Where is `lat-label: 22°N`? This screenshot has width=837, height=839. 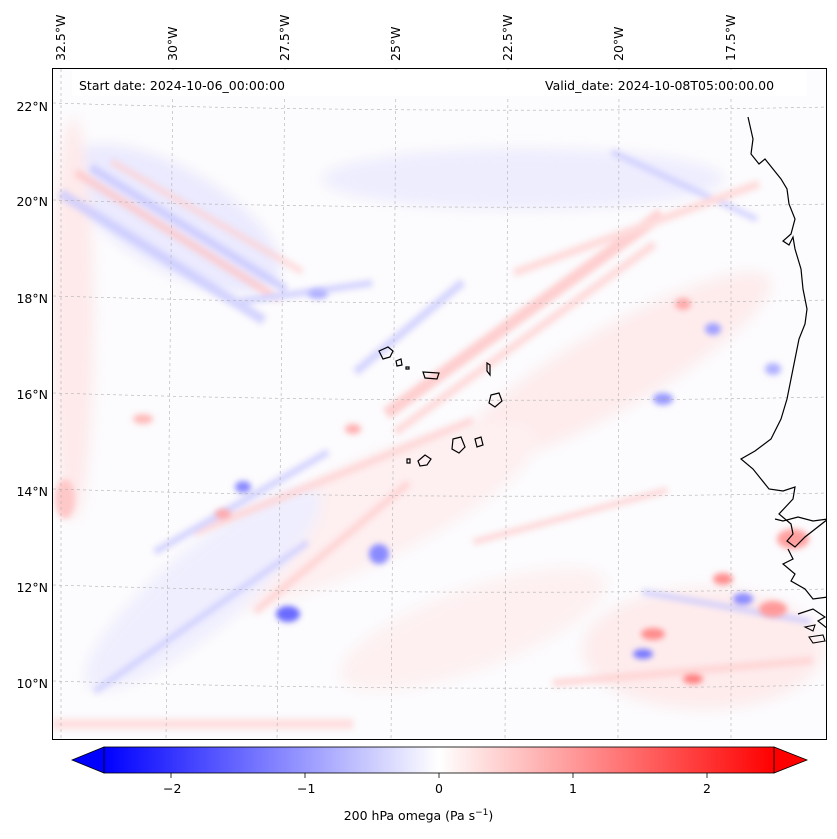
lat-label: 22°N is located at coordinates (32, 106).